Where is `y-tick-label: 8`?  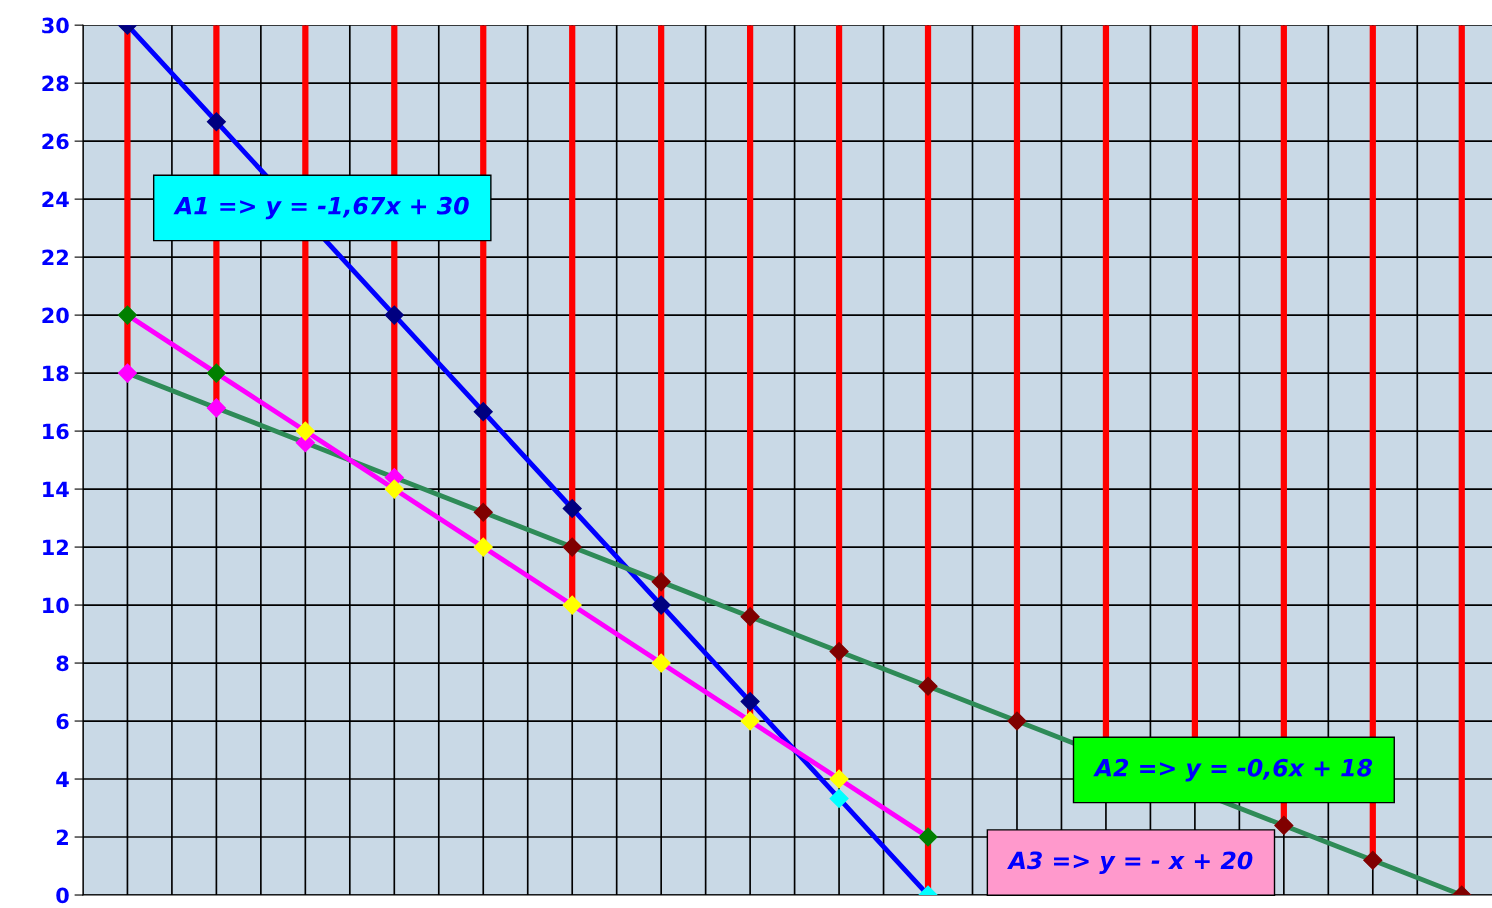
y-tick-label: 8 is located at coordinates (62, 663).